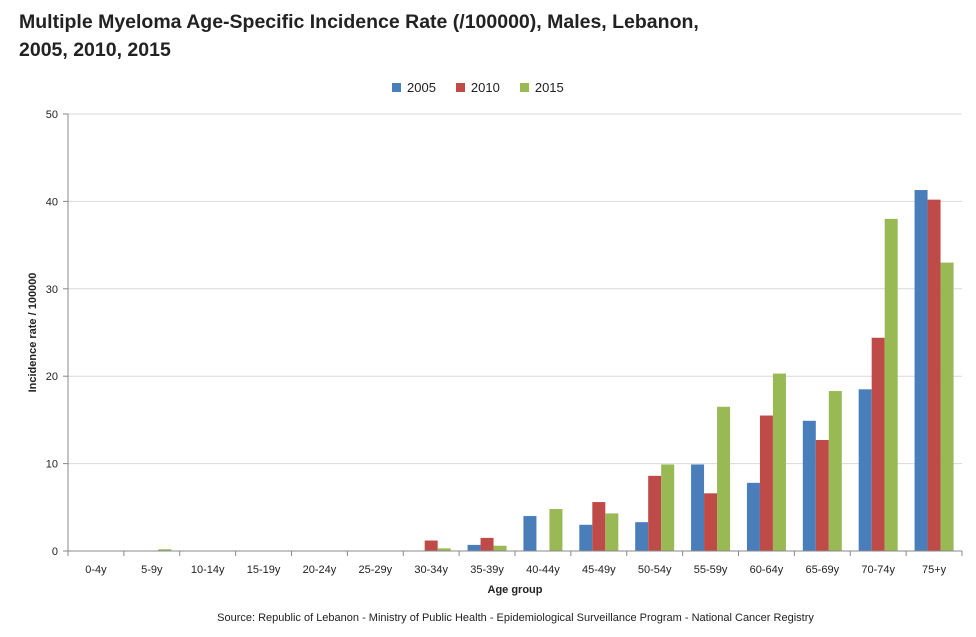 This screenshot has width=976, height=637. I want to click on legend-label-2005: 2005, so click(421, 87).